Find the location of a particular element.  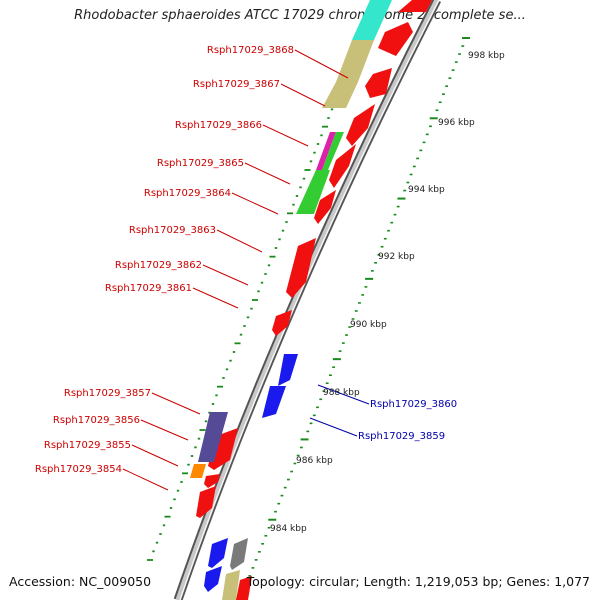

gene-label: Rsph17029_3863 is located at coordinates (172, 230).